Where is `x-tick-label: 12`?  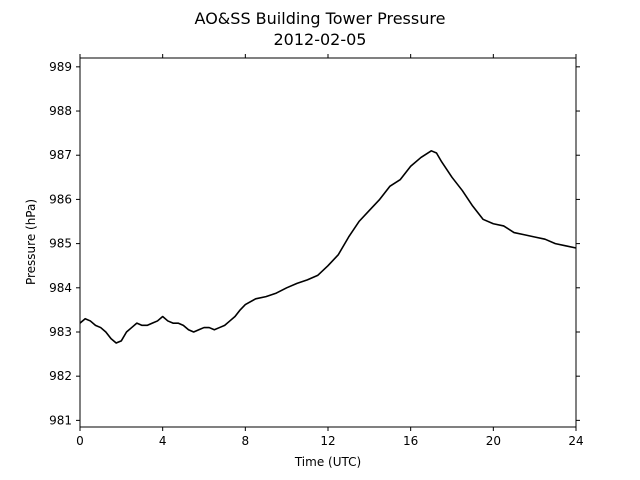
x-tick-label: 12 is located at coordinates (327, 441).